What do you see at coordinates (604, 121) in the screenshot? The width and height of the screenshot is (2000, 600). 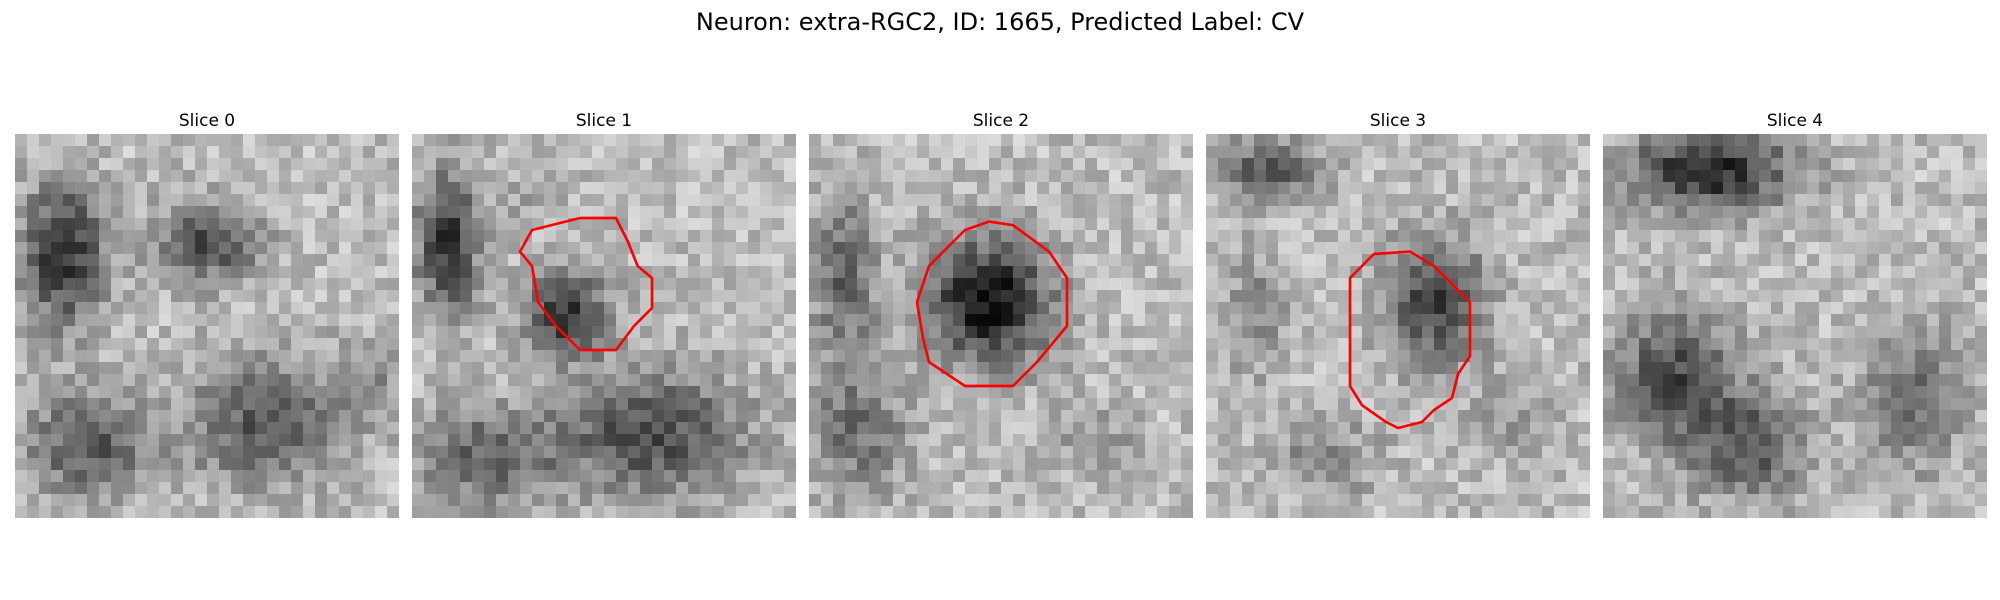 I see `slice-title: Slice 1` at bounding box center [604, 121].